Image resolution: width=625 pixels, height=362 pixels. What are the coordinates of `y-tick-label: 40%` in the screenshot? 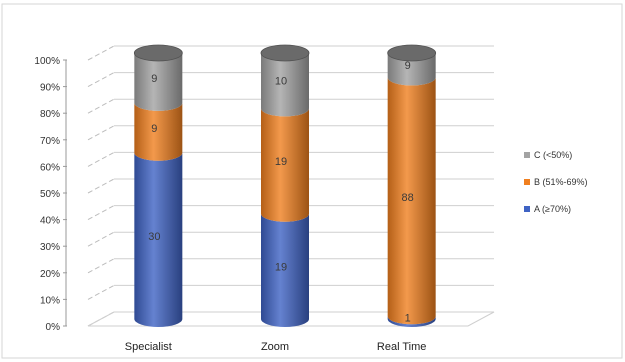 It's located at (50, 221).